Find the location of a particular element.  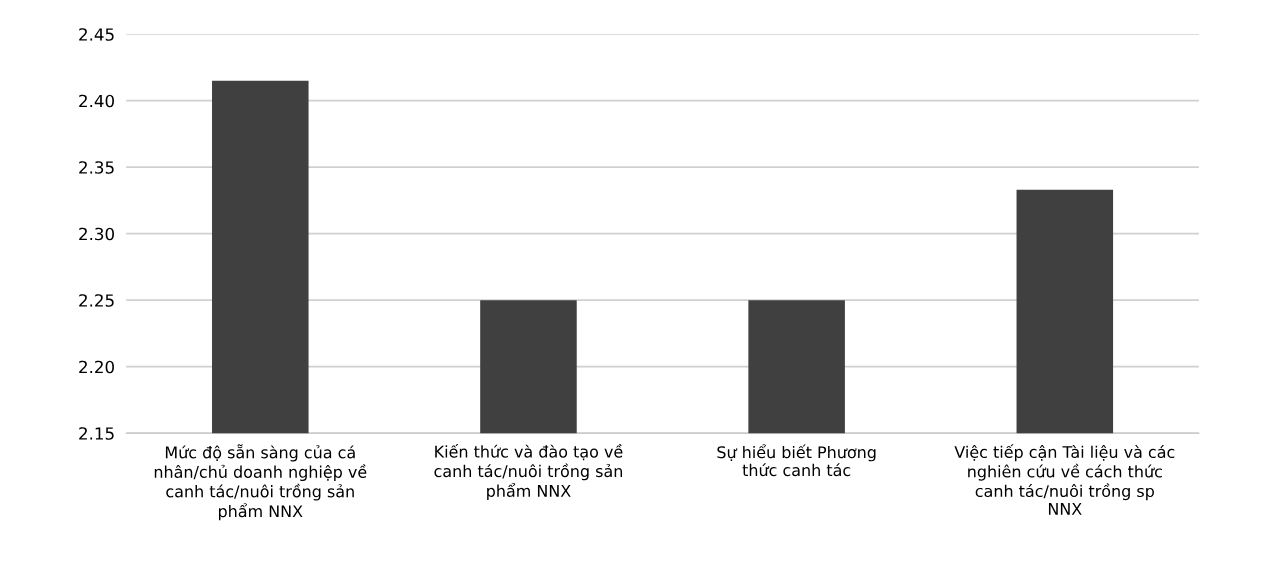

y-tick-label: 2.45 is located at coordinates (96, 34).